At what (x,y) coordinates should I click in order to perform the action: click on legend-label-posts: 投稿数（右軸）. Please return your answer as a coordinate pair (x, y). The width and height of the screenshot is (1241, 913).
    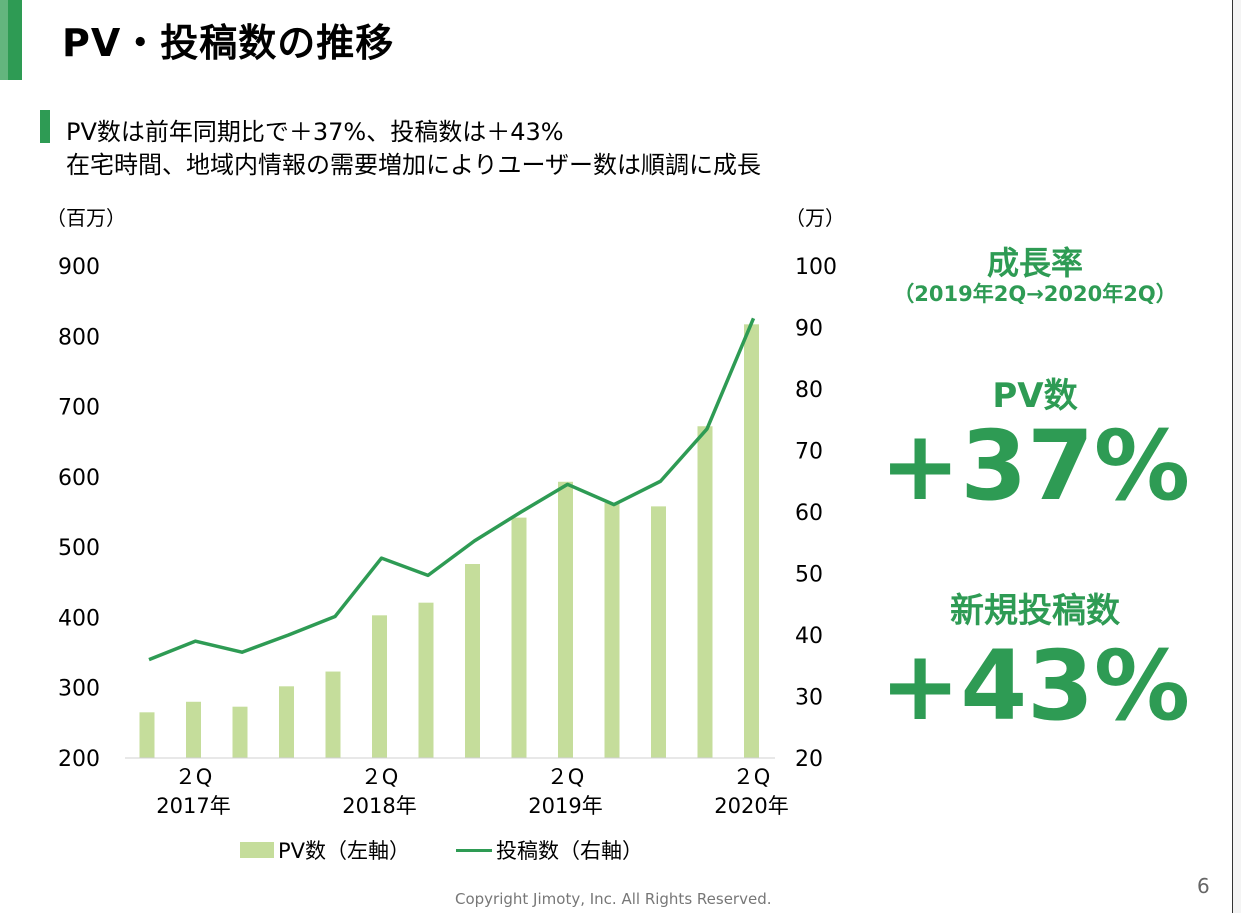
    Looking at the image, I should click on (569, 851).